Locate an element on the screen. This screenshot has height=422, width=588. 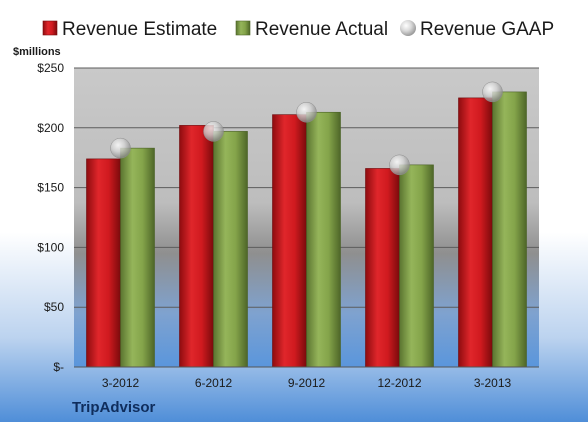
brand-label: TripAdvisor is located at coordinates (114, 407).